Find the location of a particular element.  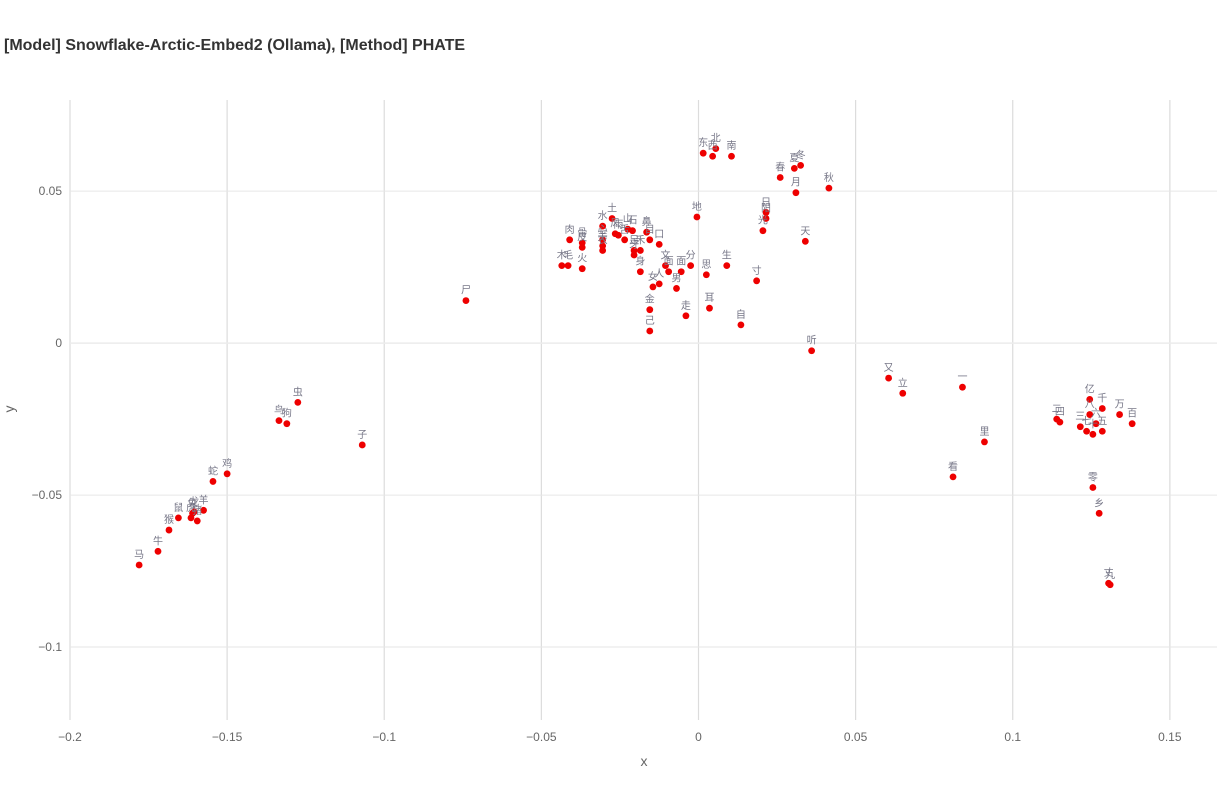

data-label: 思 is located at coordinates (706, 265).